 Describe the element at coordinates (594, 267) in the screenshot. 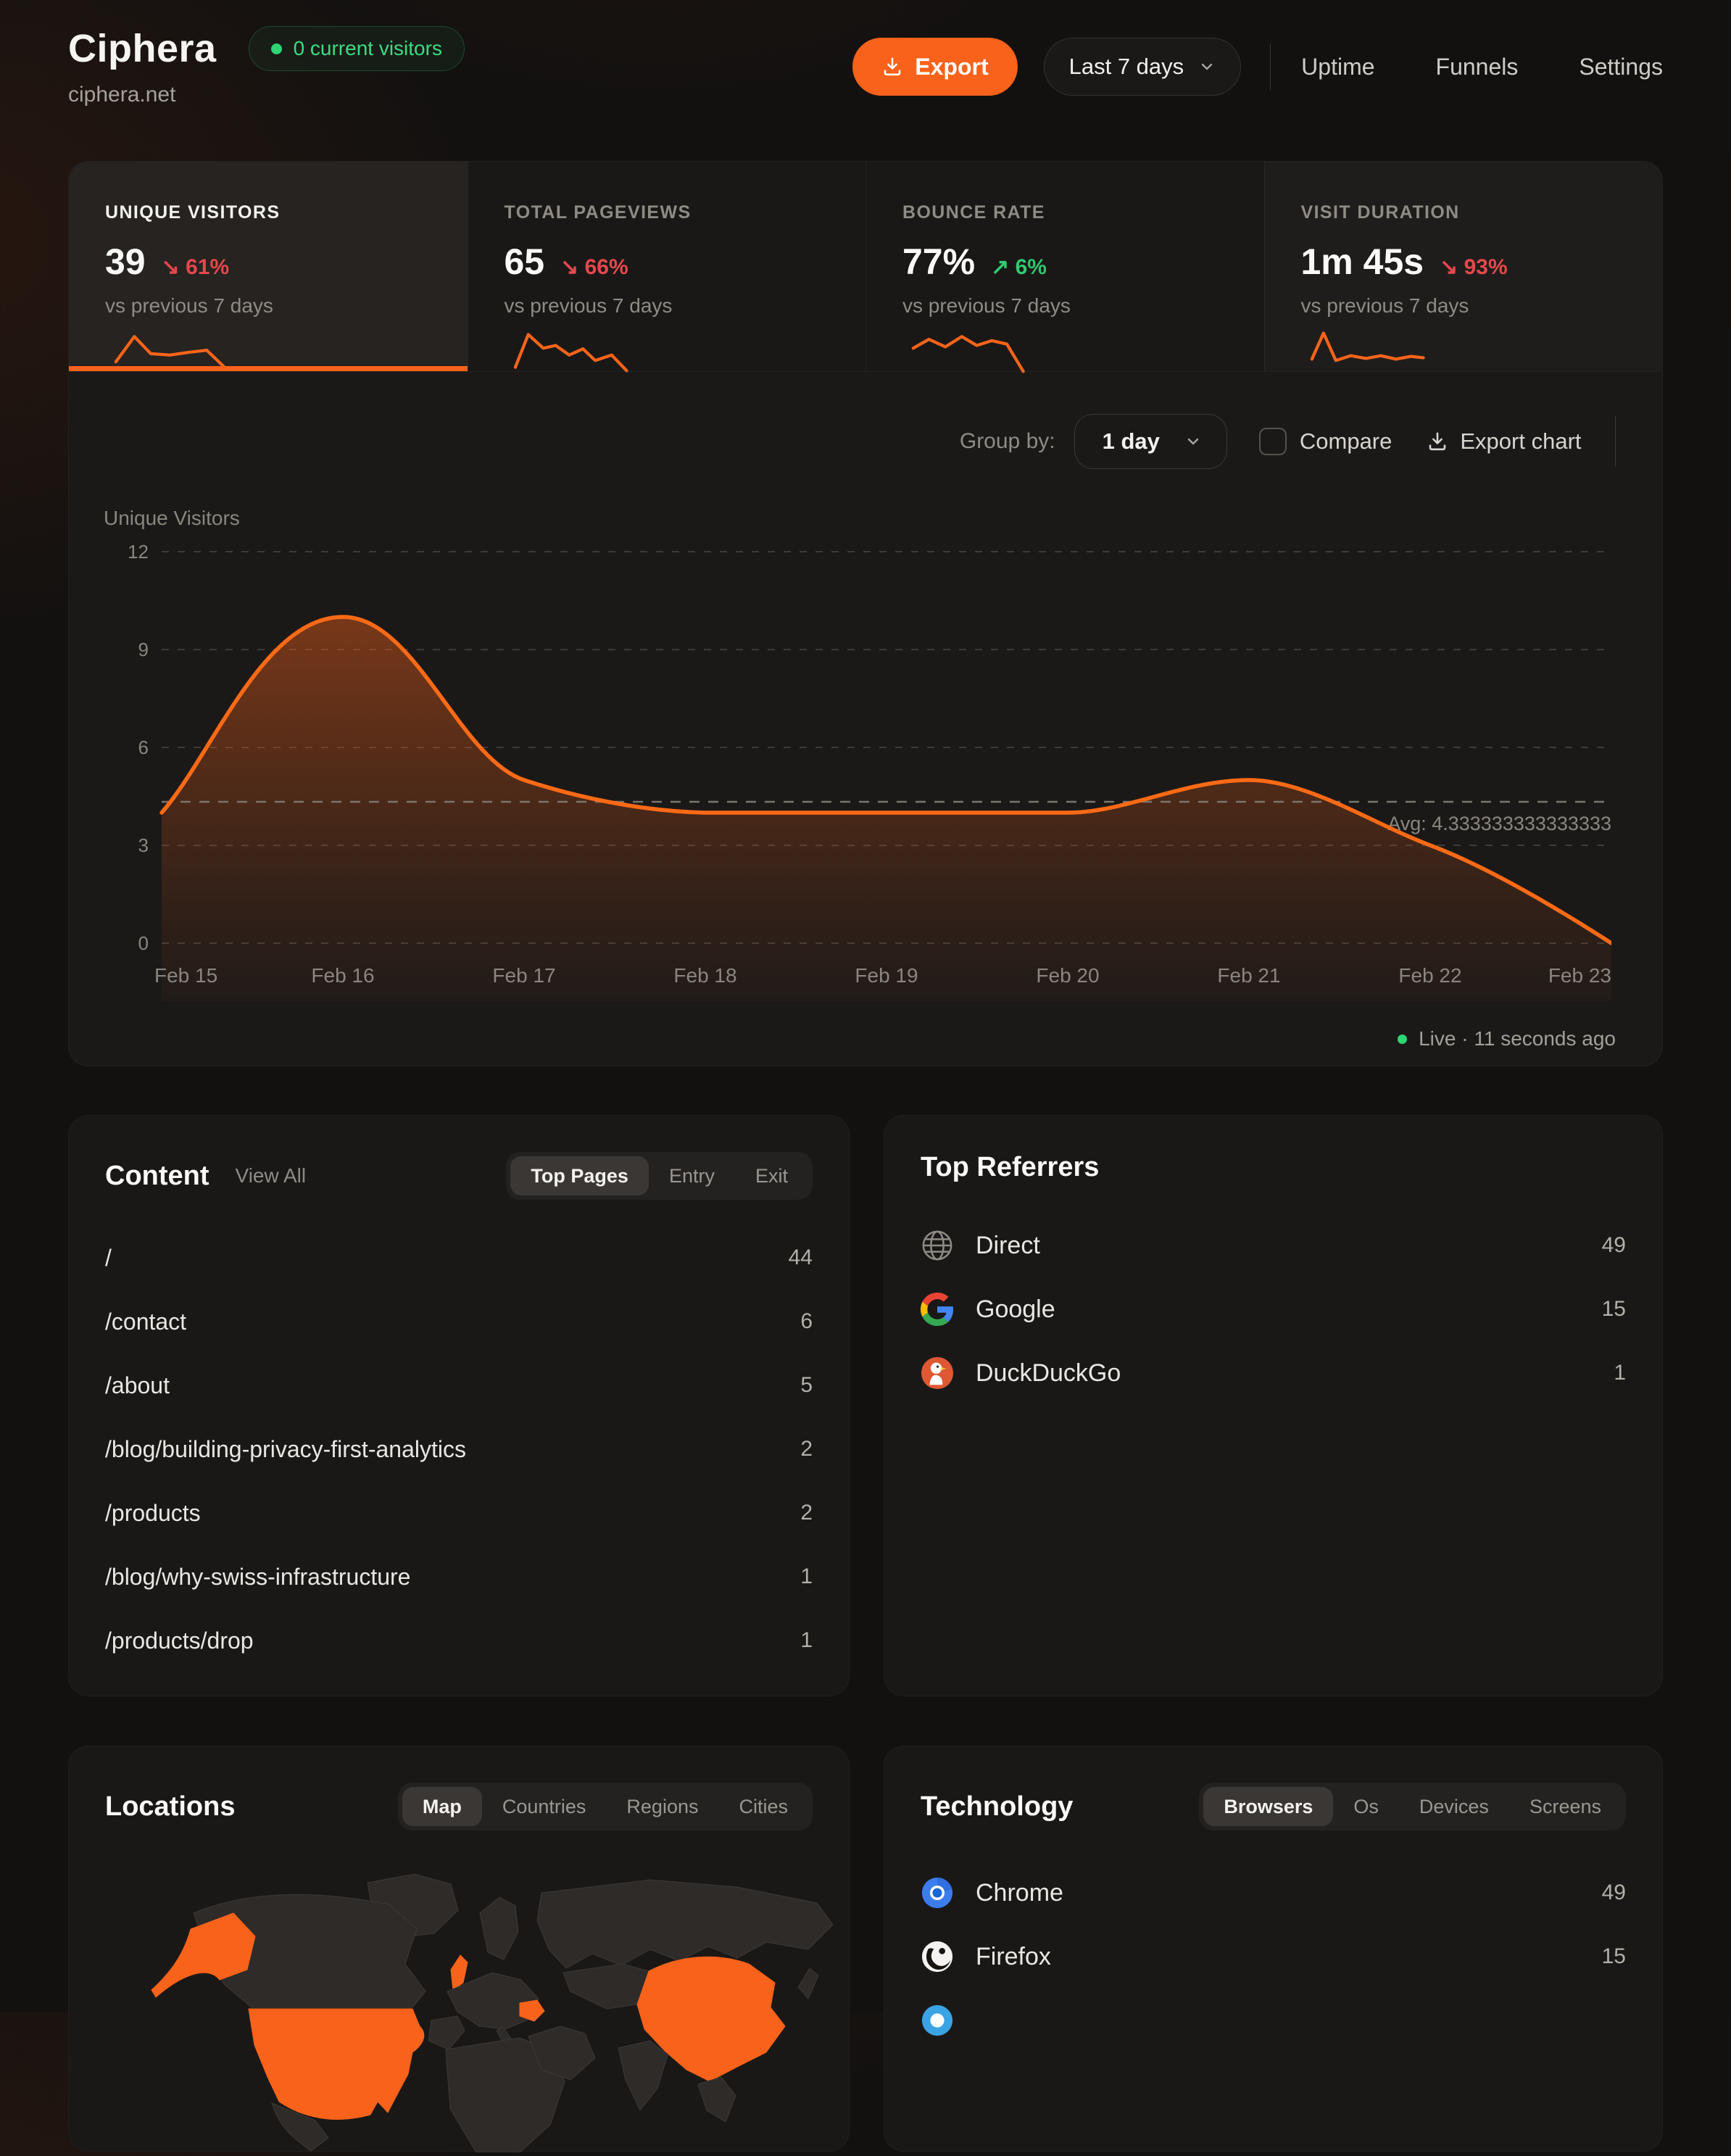

I see `stat-delta: ↘ 66%` at that location.